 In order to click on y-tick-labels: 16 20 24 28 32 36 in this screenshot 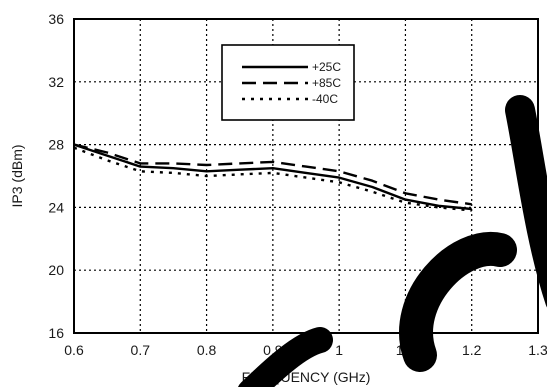, I will do `click(56, 176)`.